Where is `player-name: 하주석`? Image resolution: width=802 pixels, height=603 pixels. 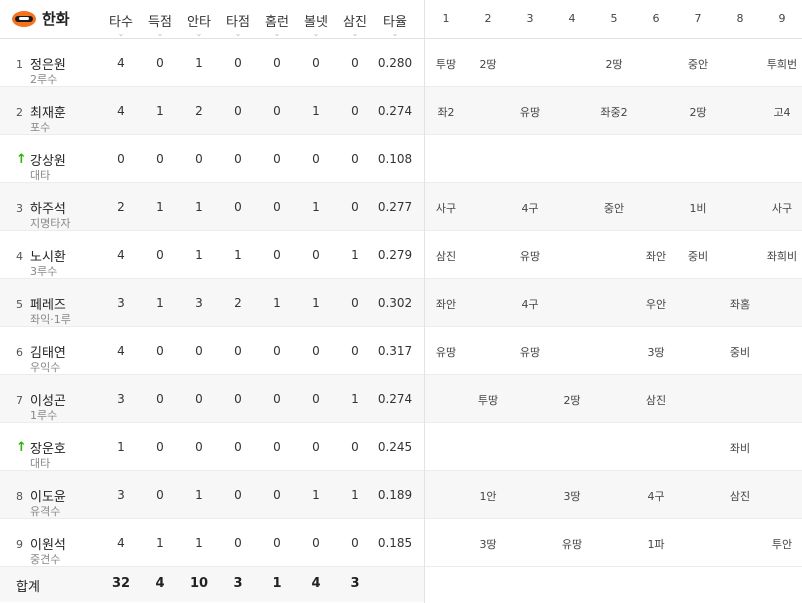
player-name: 하주석 is located at coordinates (48, 209).